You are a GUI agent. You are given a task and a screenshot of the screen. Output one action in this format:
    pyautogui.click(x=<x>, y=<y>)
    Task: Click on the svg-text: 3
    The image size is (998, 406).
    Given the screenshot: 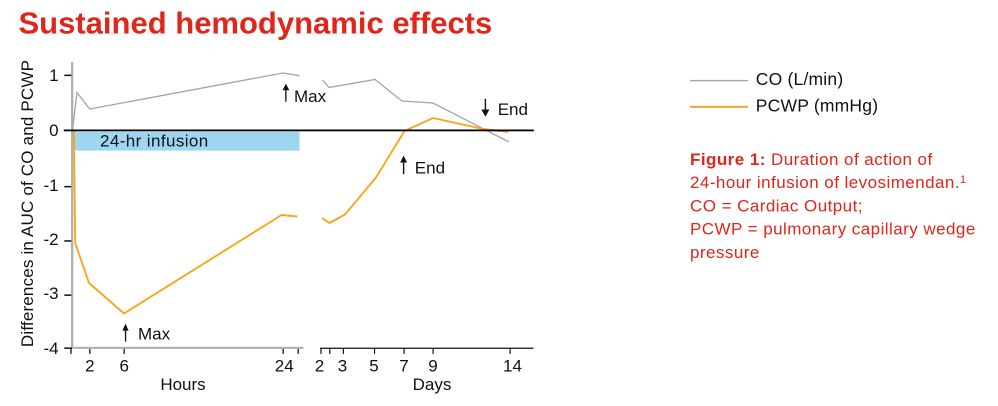 What is the action you would take?
    pyautogui.click(x=342, y=365)
    